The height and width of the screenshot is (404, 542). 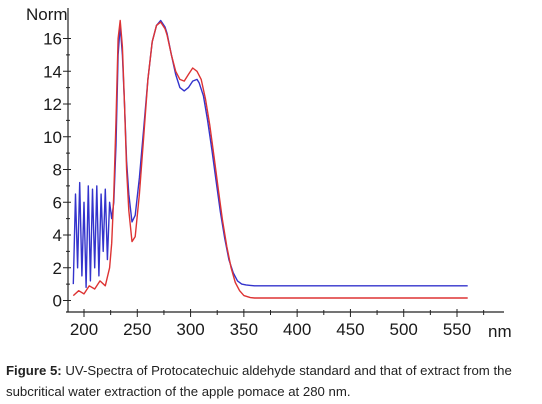 I want to click on x-tick-label: 300, so click(x=190, y=329).